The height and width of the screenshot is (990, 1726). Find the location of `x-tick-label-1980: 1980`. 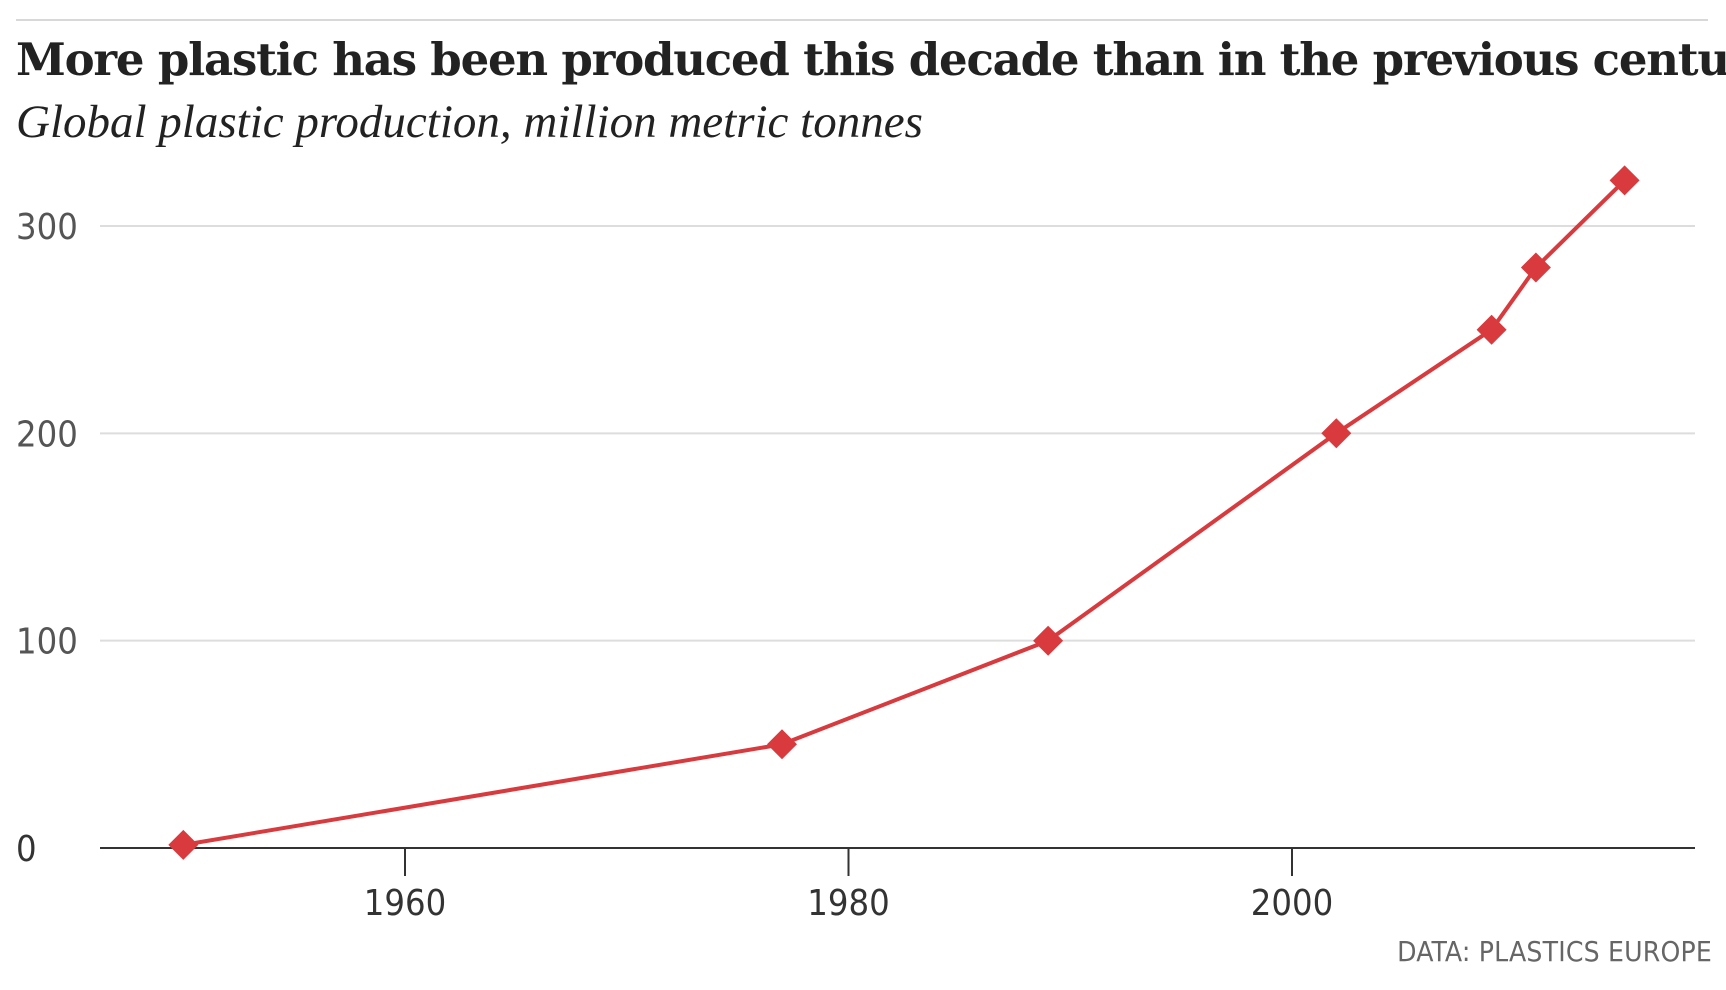

x-tick-label-1980: 1980 is located at coordinates (848, 903).